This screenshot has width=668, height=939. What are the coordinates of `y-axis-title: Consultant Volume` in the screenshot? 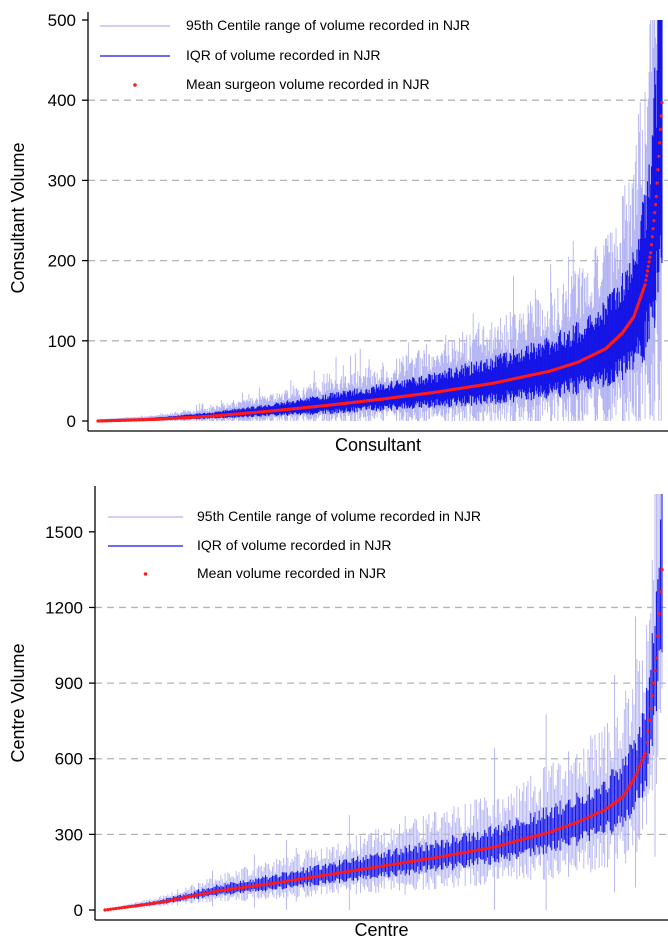 It's located at (18, 217).